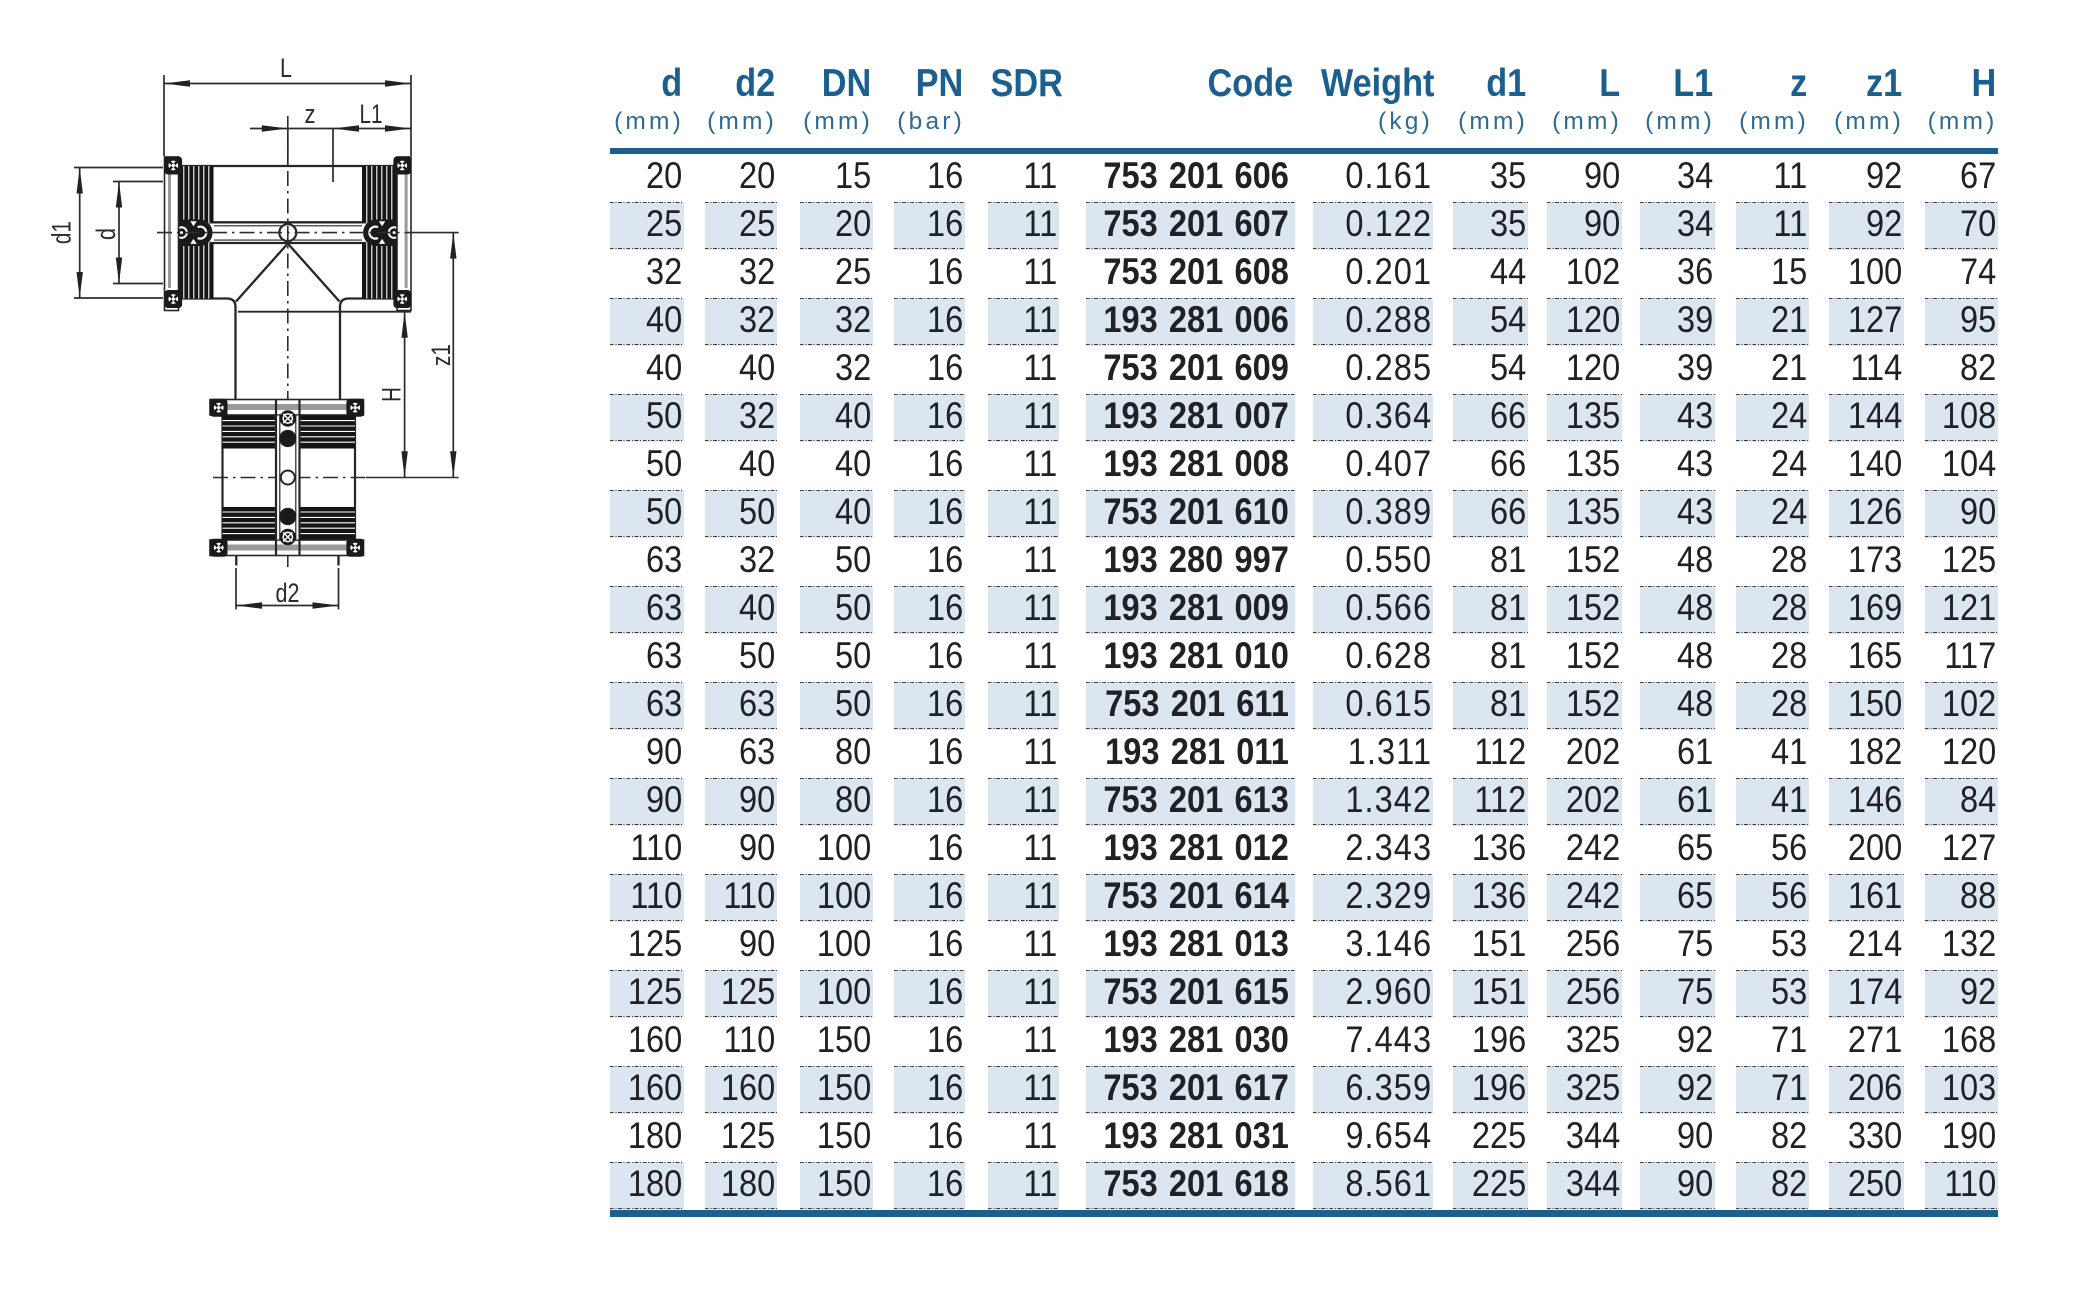 The height and width of the screenshot is (1303, 2077). What do you see at coordinates (106, 234) in the screenshot?
I see `svg-text: d` at bounding box center [106, 234].